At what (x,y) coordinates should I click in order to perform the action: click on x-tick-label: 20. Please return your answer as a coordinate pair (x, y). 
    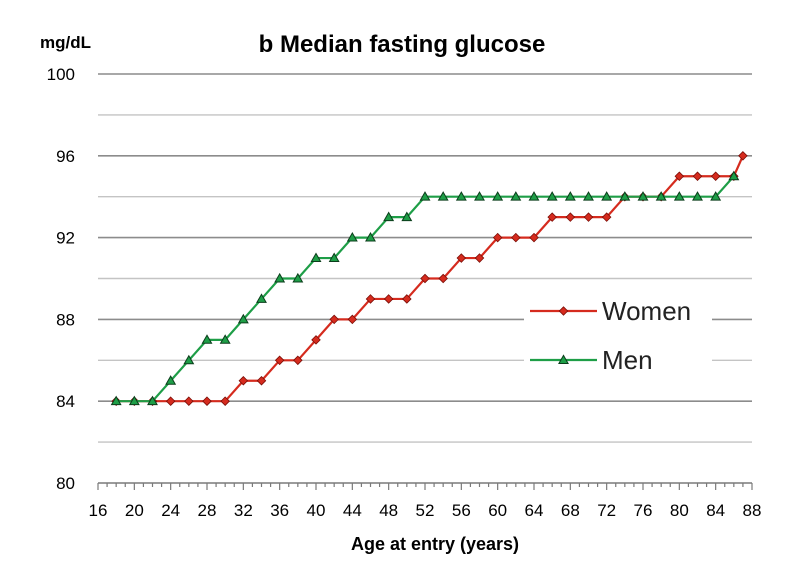
    Looking at the image, I should click on (134, 510).